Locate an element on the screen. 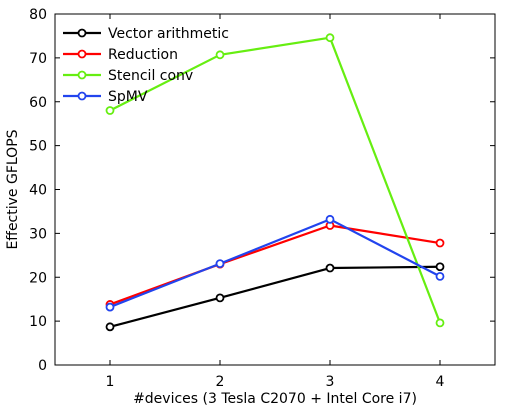 This screenshot has width=505, height=410. legend-label: Reduction is located at coordinates (143, 55).